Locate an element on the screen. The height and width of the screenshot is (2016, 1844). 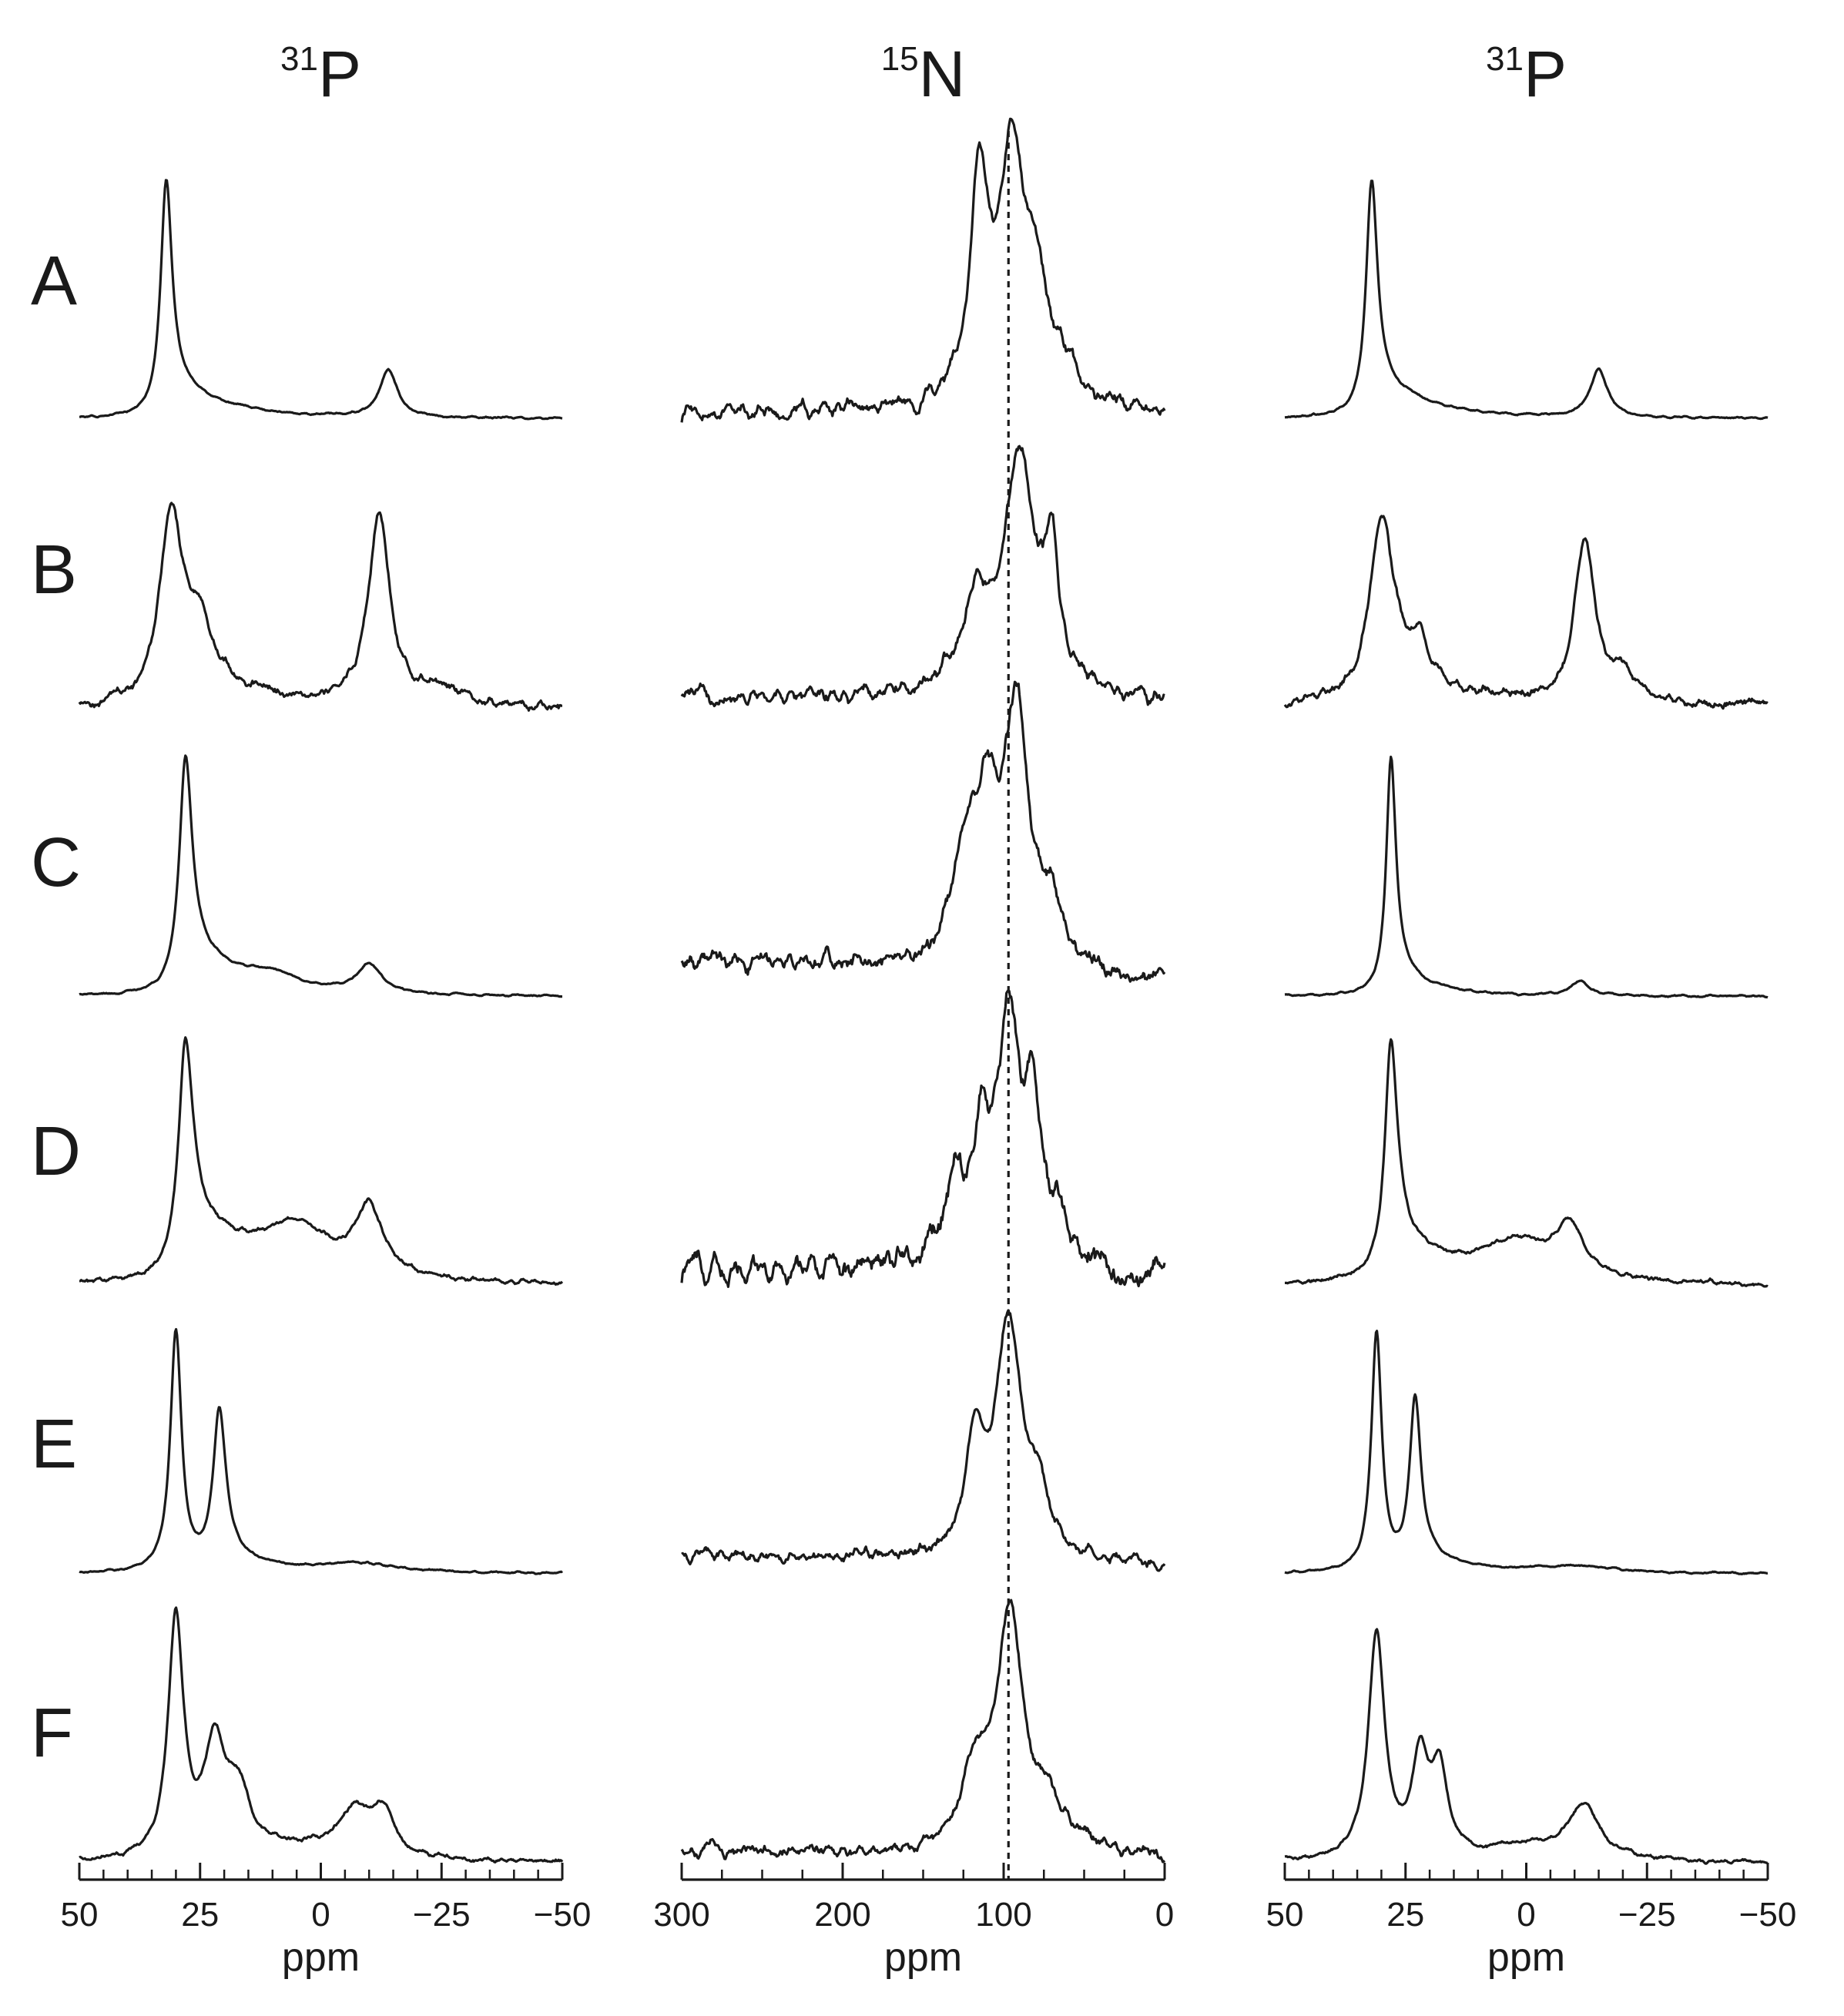
nucleus-symbol: N is located at coordinates (942, 74).